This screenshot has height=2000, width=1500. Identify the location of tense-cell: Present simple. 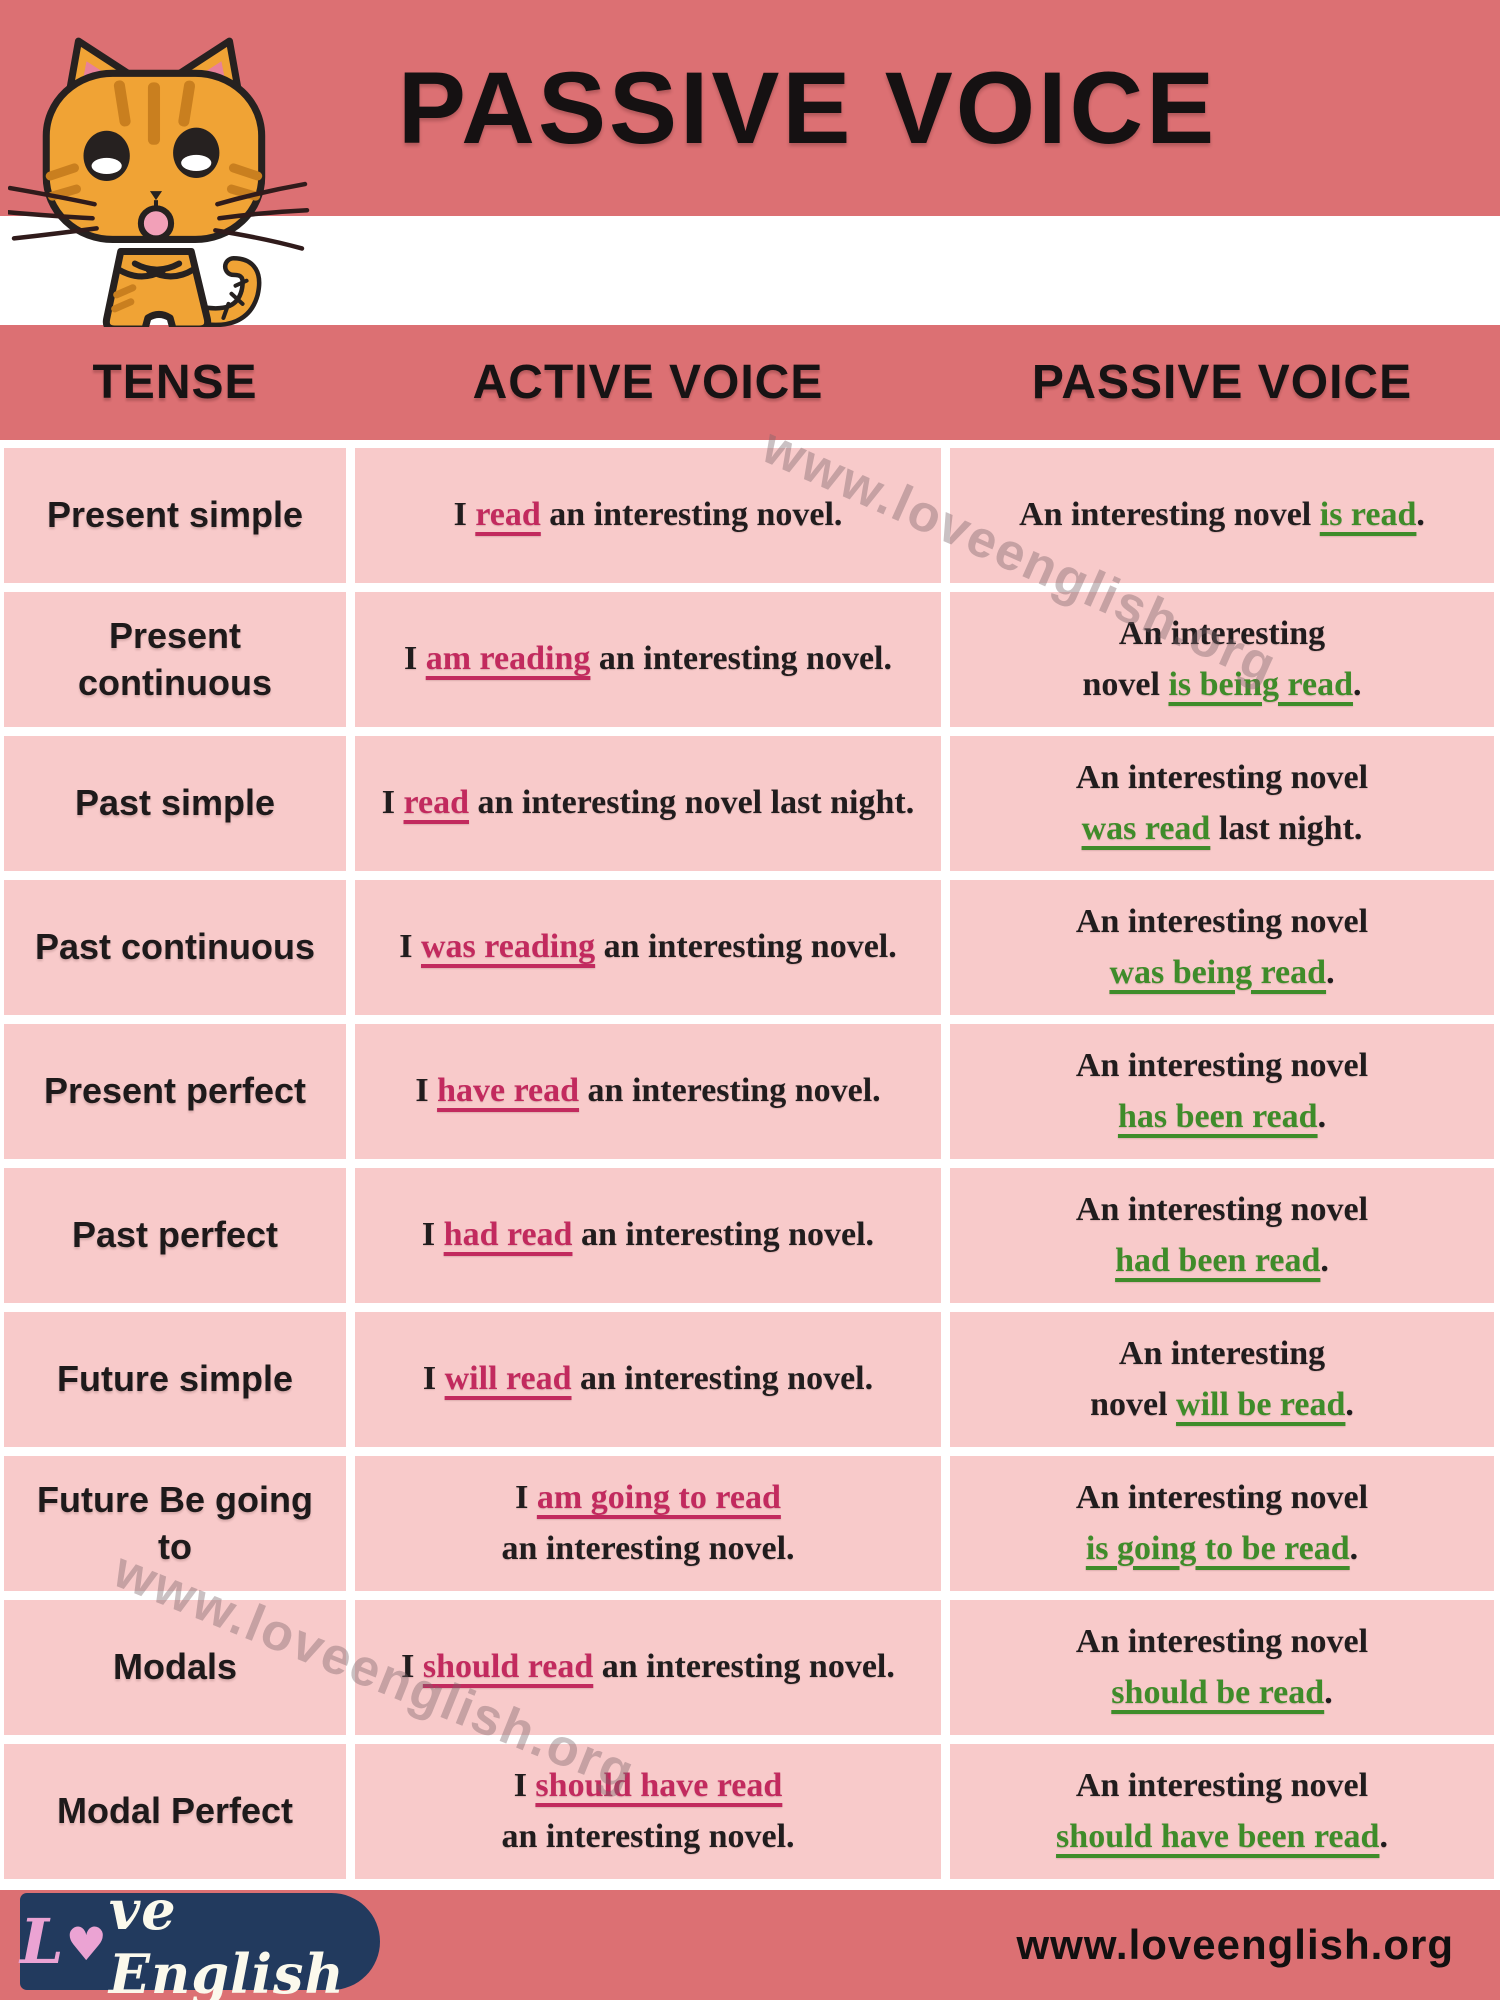
(175, 515).